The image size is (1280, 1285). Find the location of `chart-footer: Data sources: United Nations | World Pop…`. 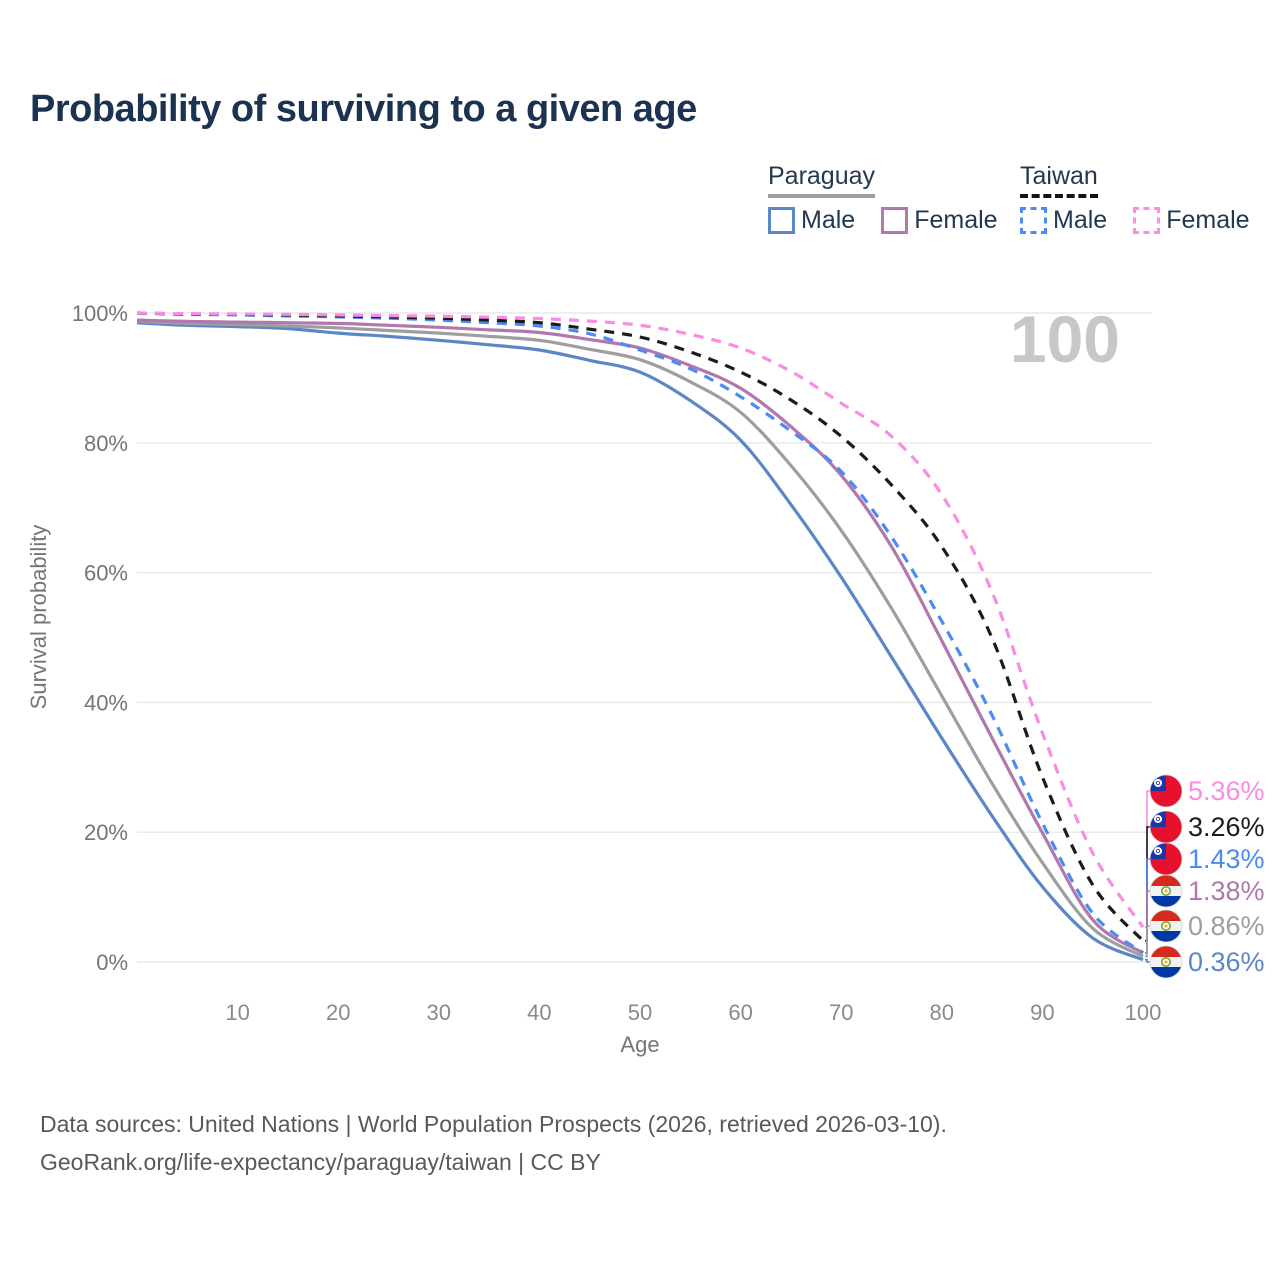

chart-footer: Data sources: United Nations | World Pop… is located at coordinates (493, 1144).